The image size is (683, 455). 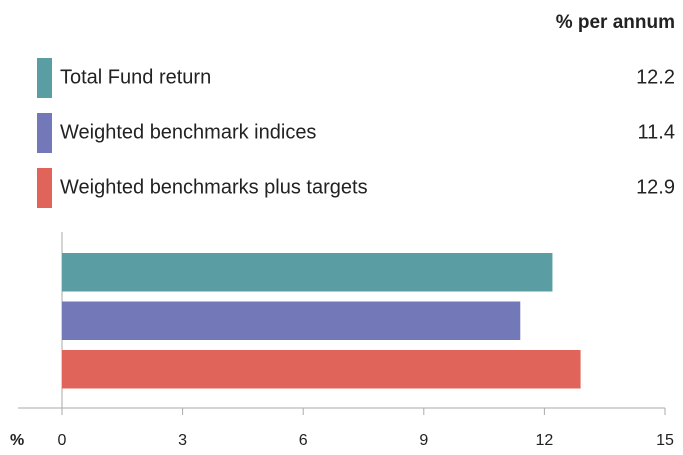 I want to click on x-tick-label: 9, so click(x=423, y=440).